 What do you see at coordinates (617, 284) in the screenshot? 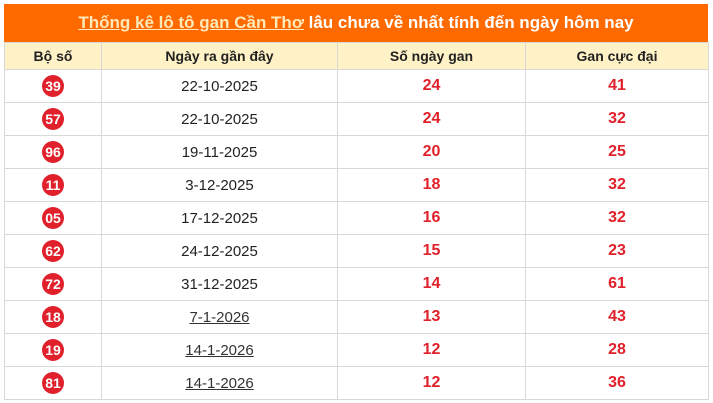
I see `max-cell: 61` at bounding box center [617, 284].